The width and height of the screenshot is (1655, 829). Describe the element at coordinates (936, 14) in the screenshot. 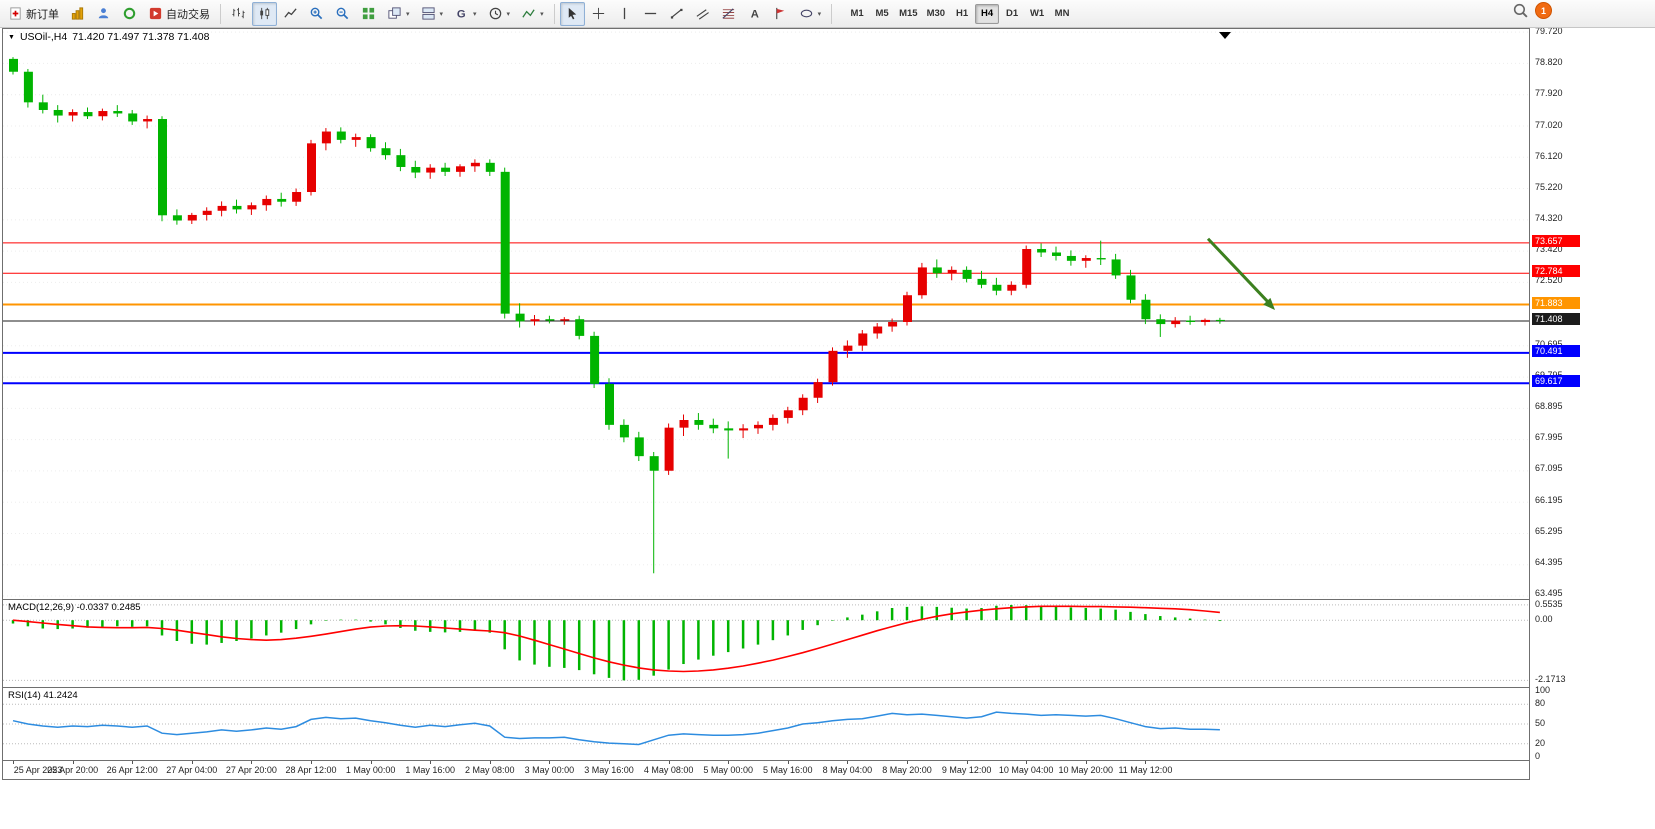

I see `timeframe-button-m30: M30` at that location.